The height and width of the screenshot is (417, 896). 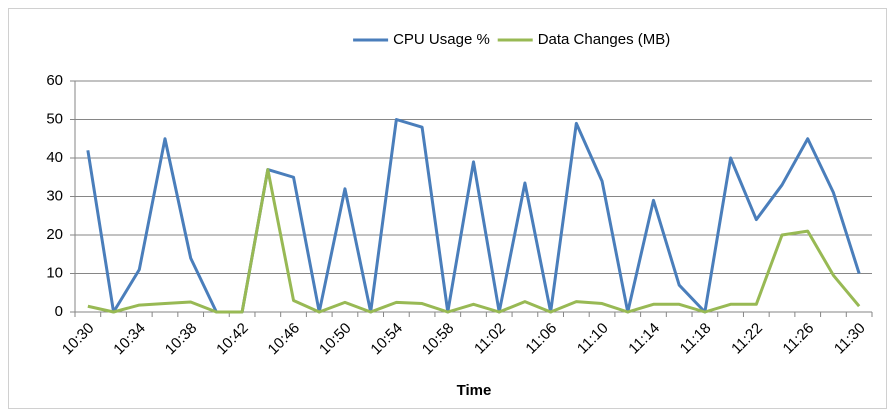 I want to click on legend: CPU Usage % Data Changes (MB), so click(x=511, y=39).